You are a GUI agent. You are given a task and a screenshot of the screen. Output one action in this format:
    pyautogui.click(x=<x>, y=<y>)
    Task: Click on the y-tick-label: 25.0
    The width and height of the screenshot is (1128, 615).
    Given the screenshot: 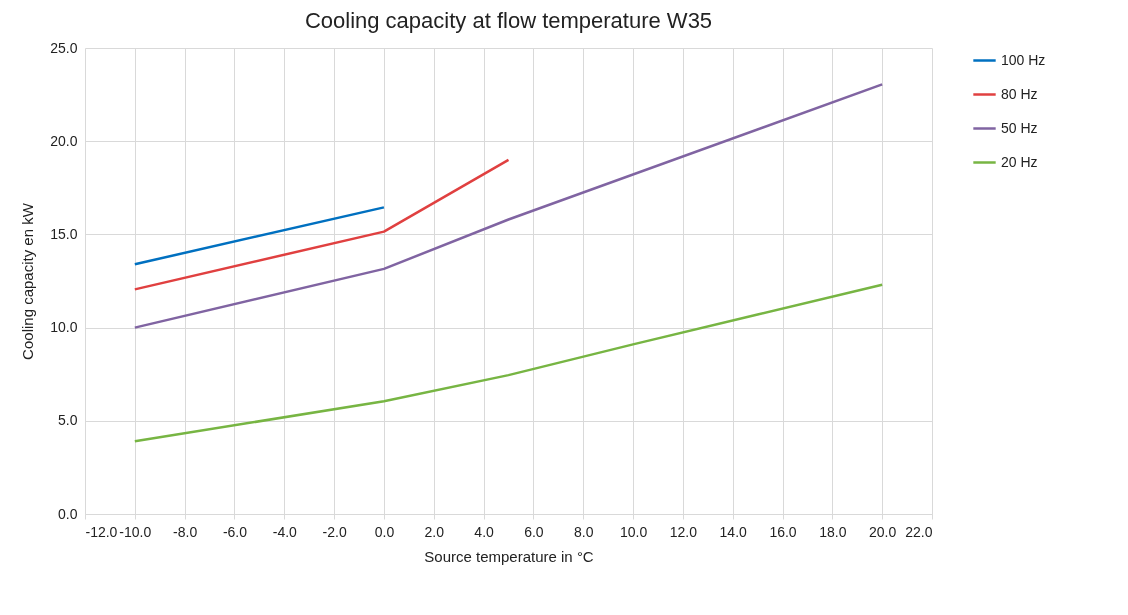 What is the action you would take?
    pyautogui.click(x=64, y=47)
    